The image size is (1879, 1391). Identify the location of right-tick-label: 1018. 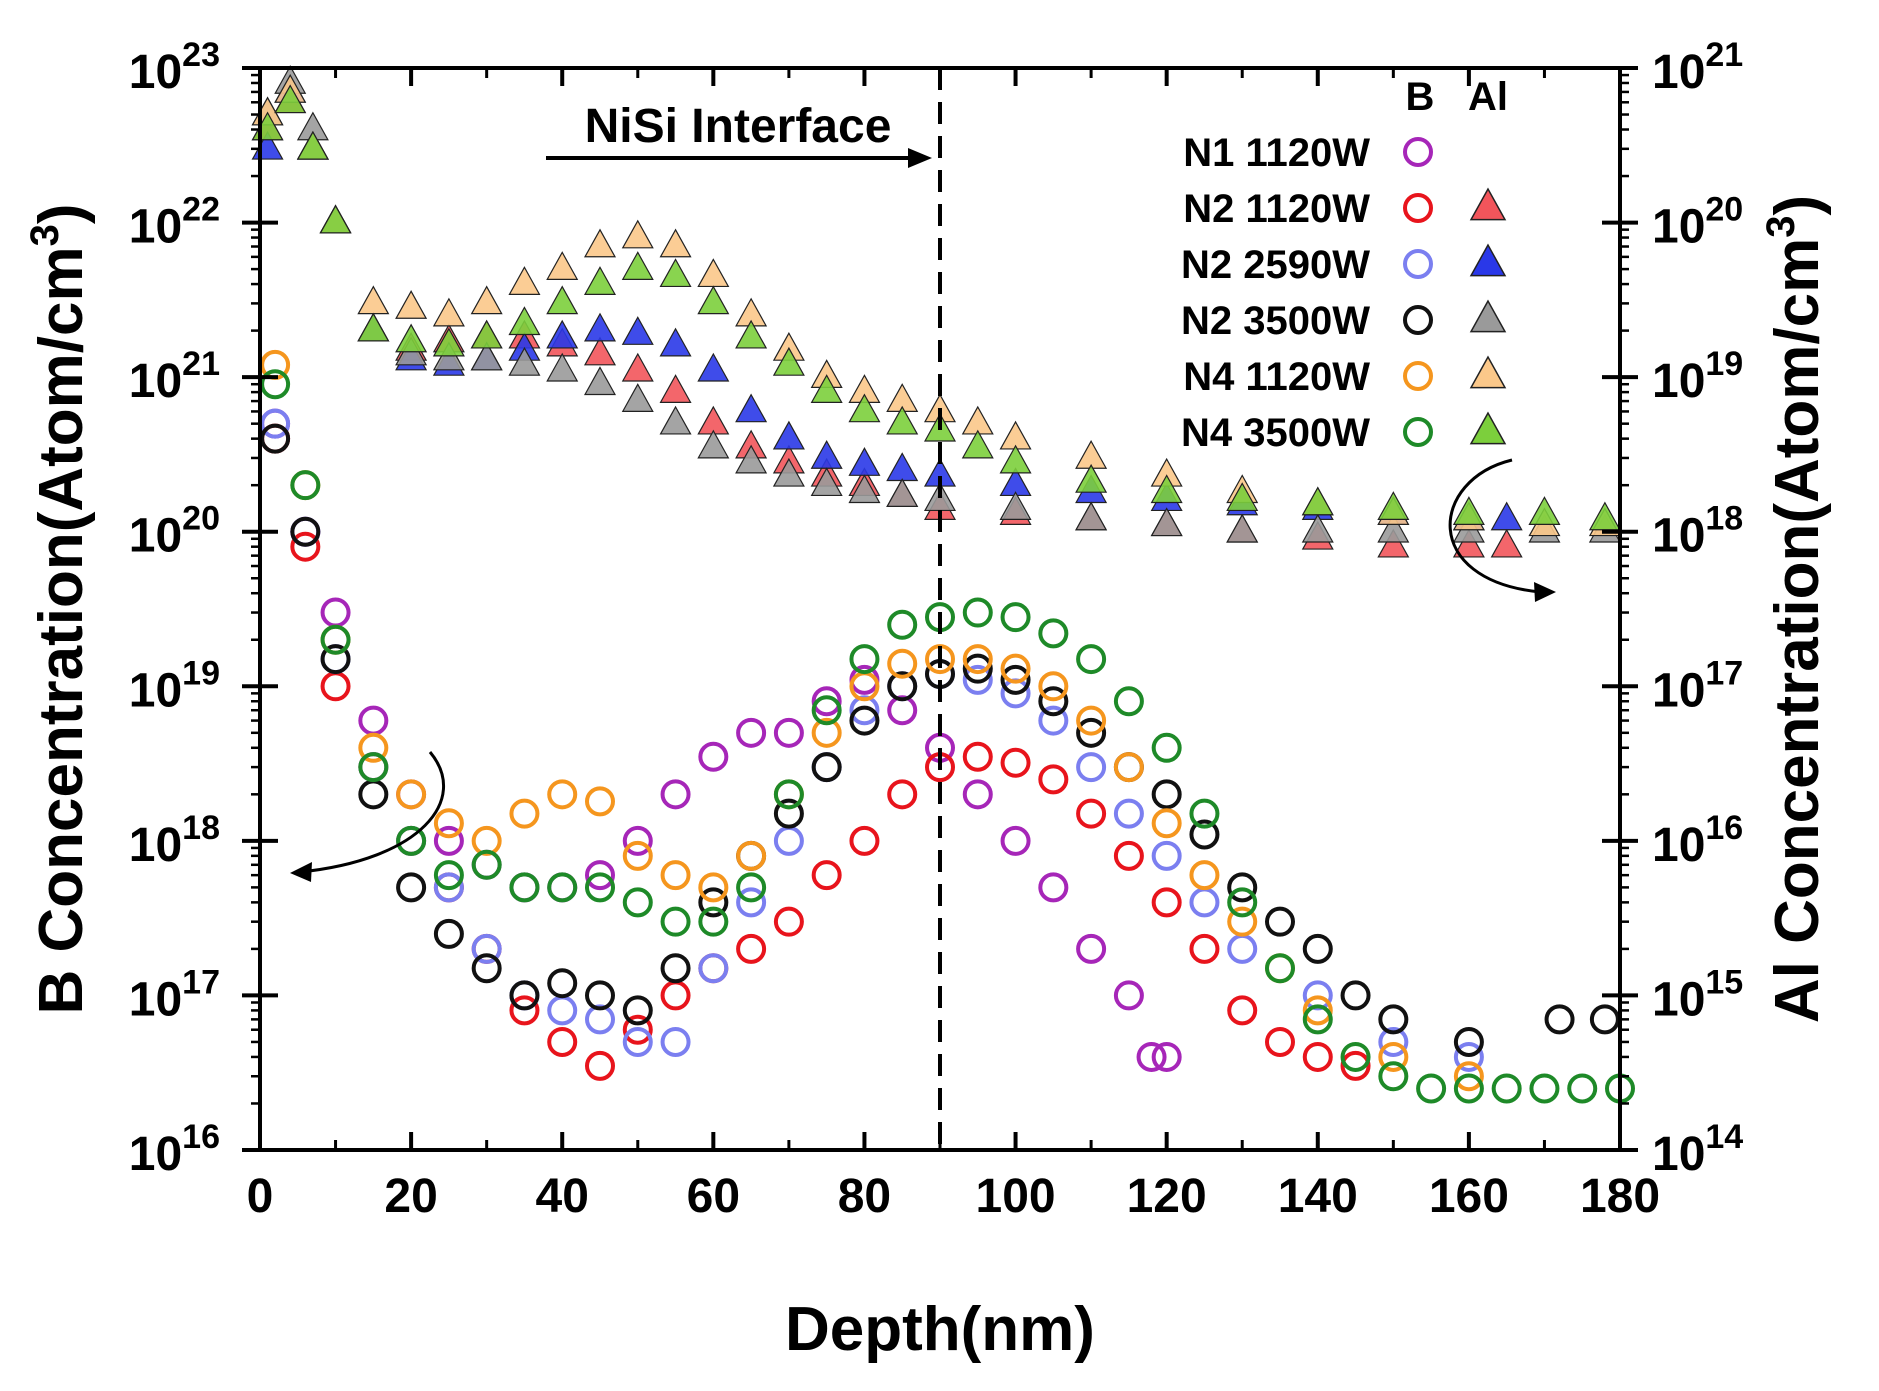
(1697, 531).